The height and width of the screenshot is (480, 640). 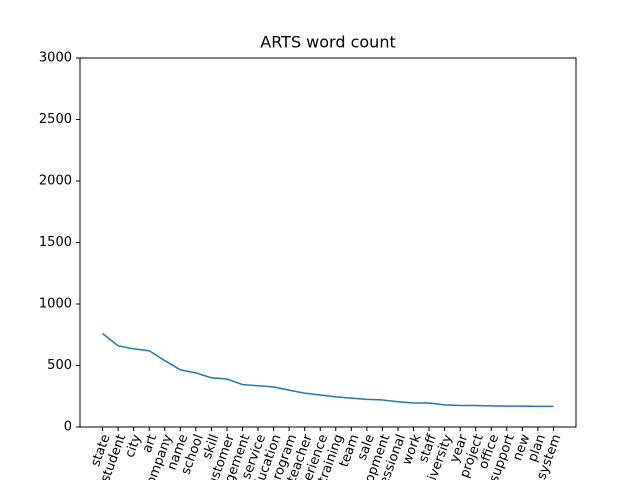 What do you see at coordinates (328, 370) in the screenshot?
I see `data-line` at bounding box center [328, 370].